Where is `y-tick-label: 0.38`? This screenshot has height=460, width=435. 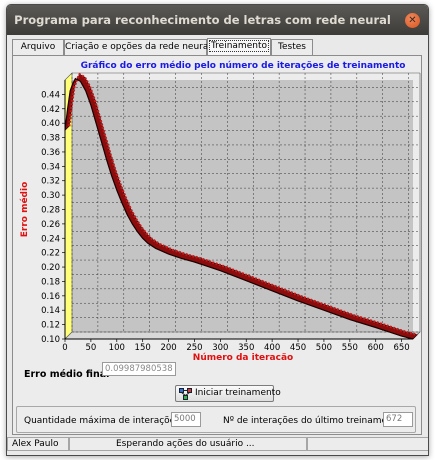 y-tick-label: 0.38 is located at coordinates (50, 139).